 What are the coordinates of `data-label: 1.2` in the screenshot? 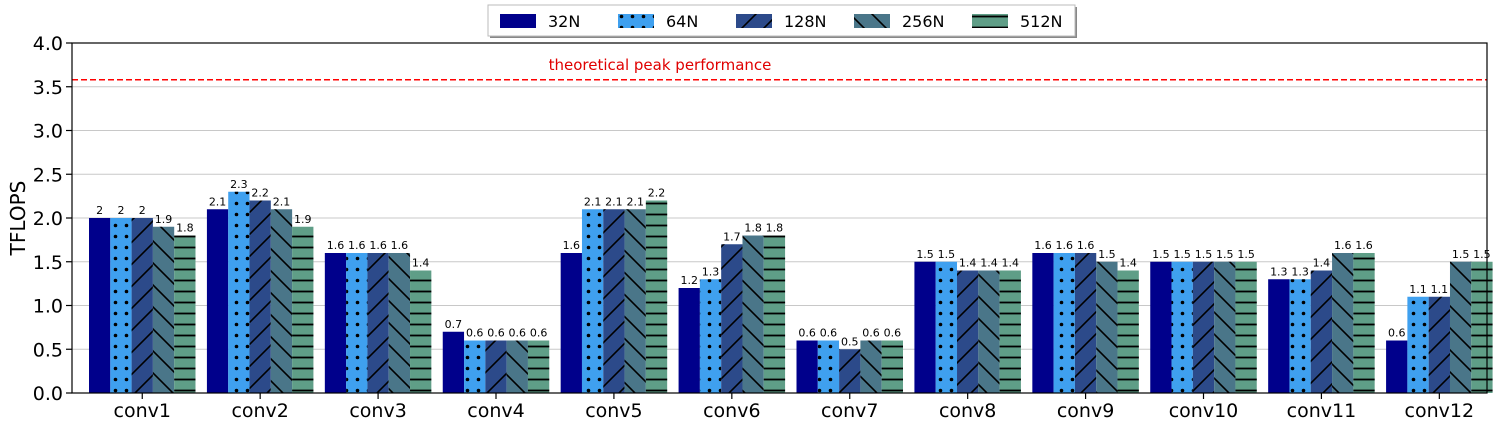 It's located at (689, 280).